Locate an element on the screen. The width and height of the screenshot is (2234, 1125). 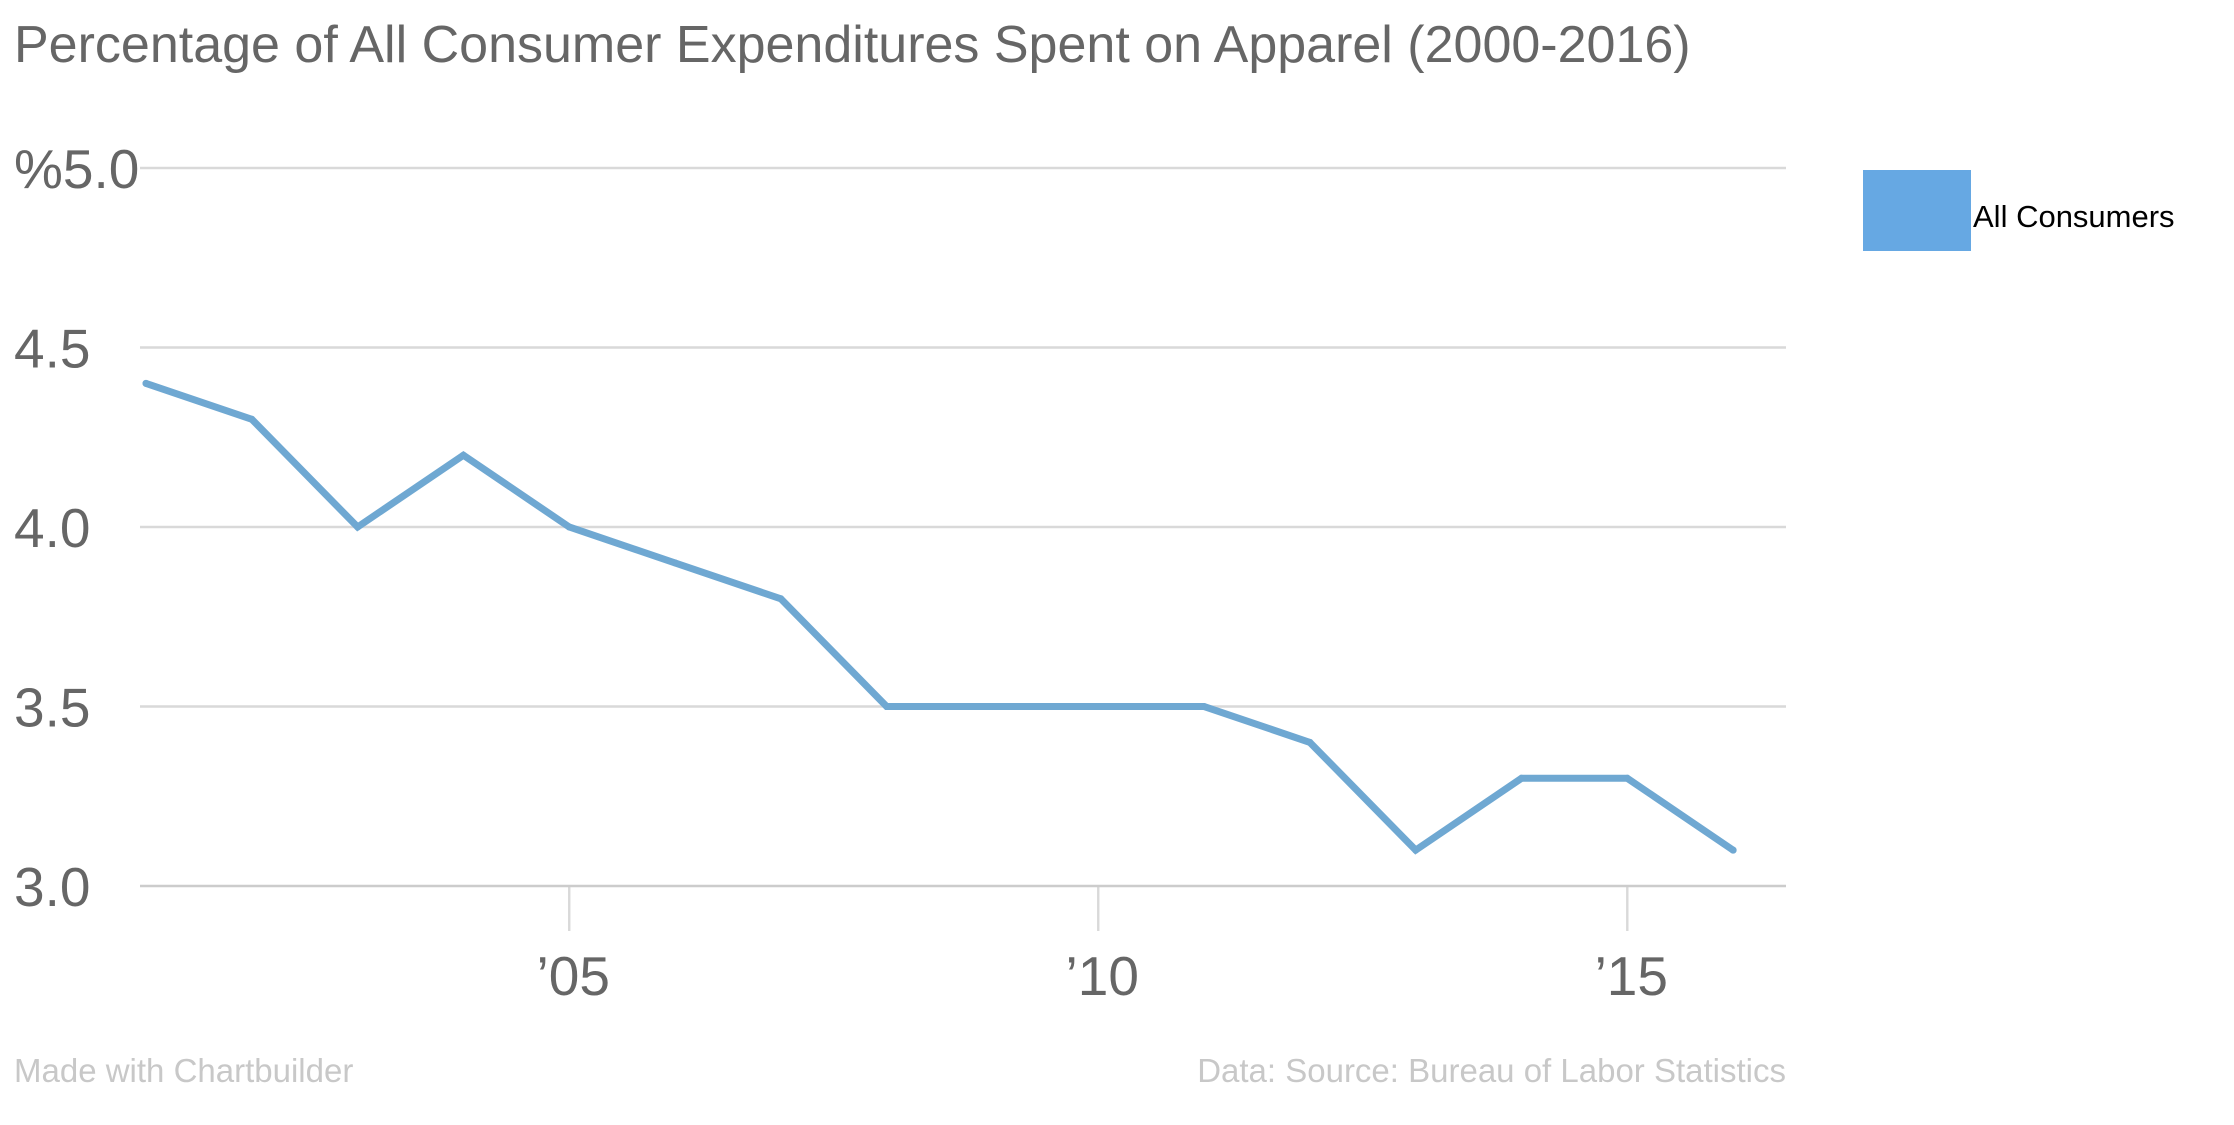
footer-credit: Made with Chartbuilder is located at coordinates (183, 1070).